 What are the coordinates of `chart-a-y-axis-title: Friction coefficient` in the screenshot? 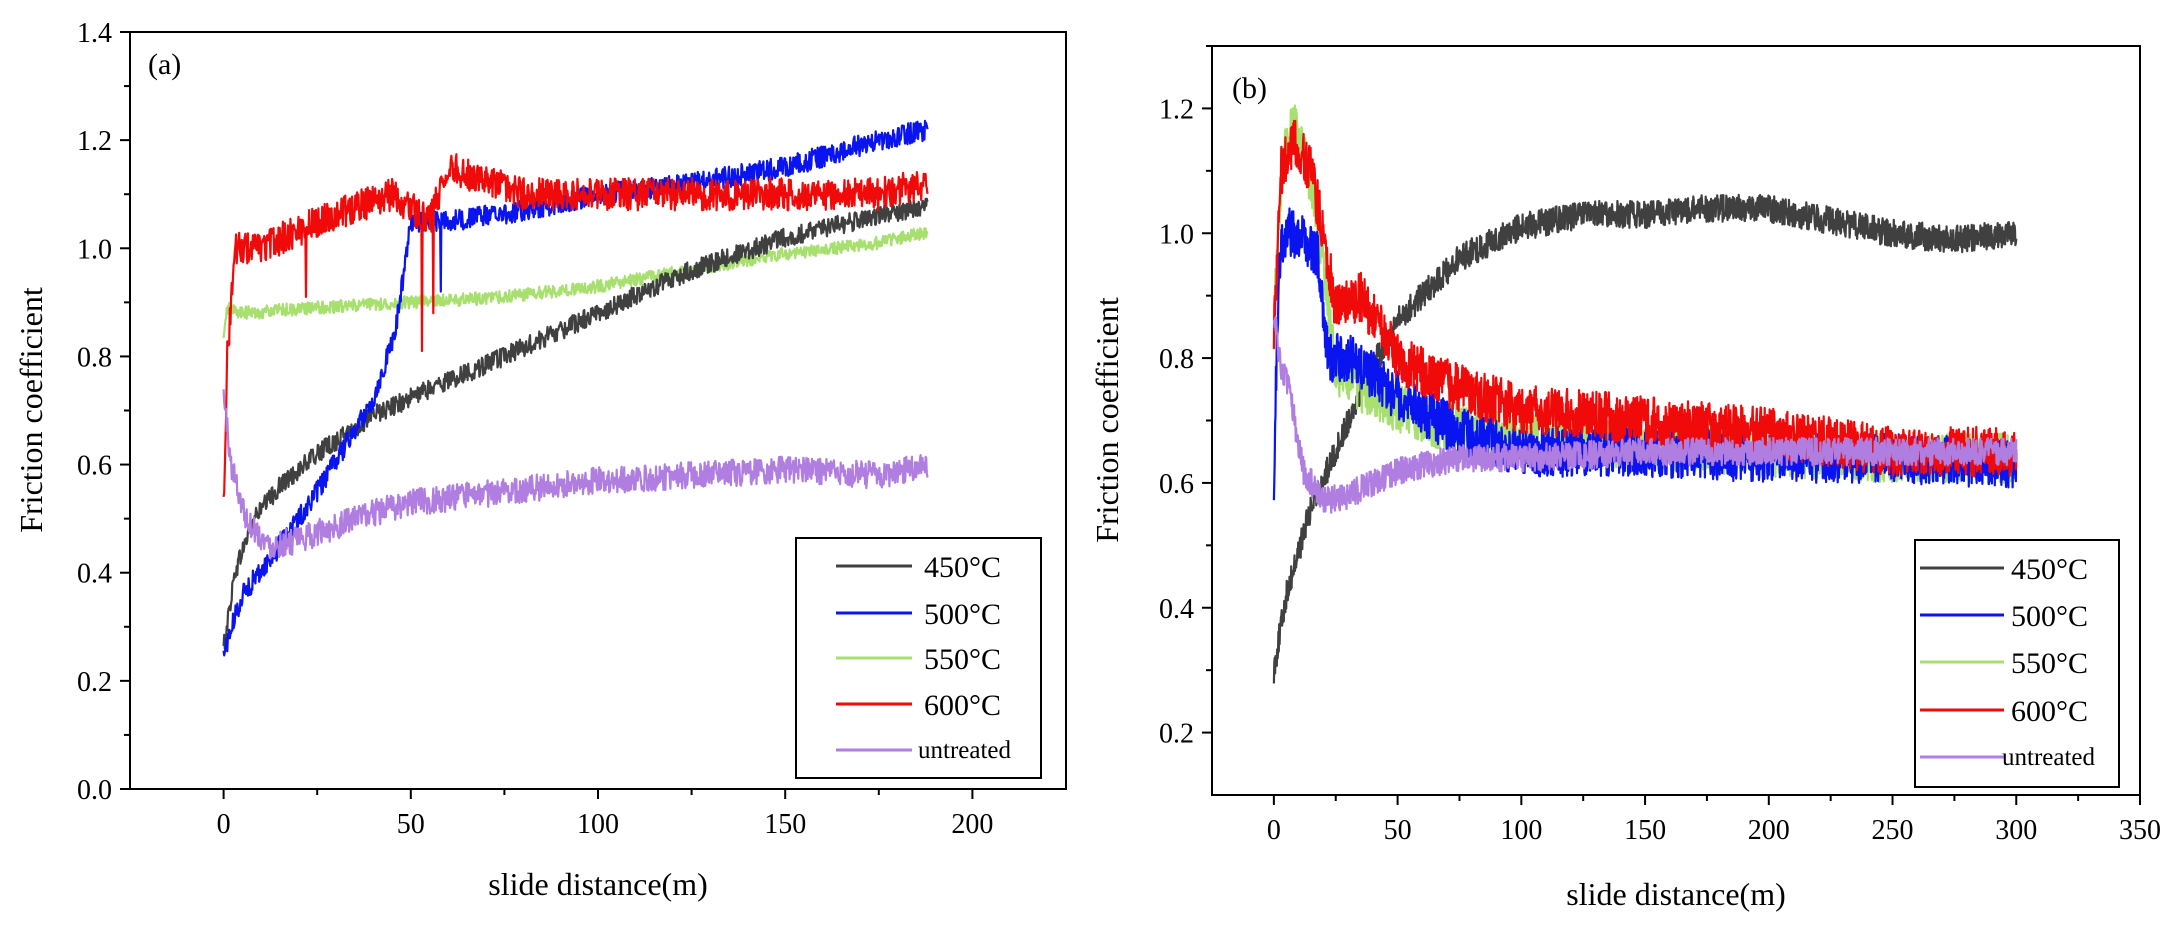 It's located at (31, 410).